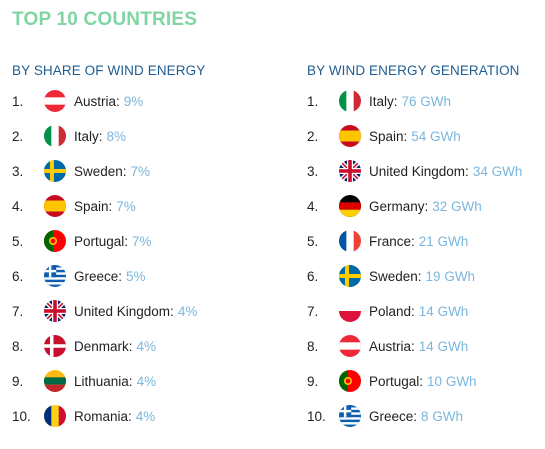 The width and height of the screenshot is (545, 449). What do you see at coordinates (413, 70) in the screenshot?
I see `generation-heading: BY WIND ENERGY GENERATION` at bounding box center [413, 70].